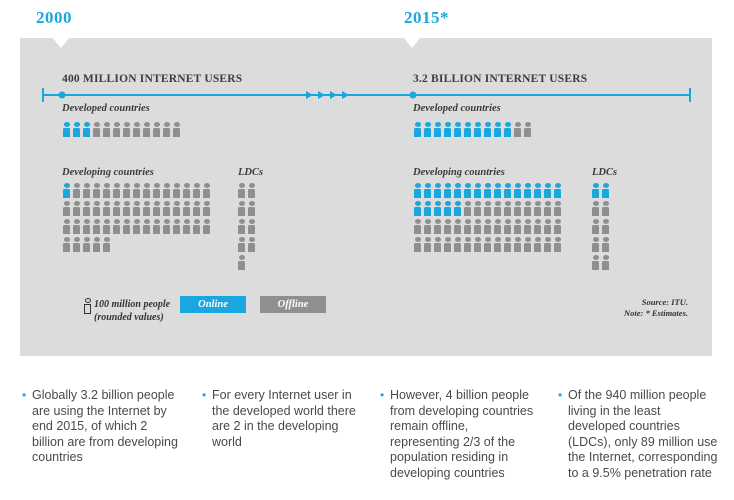 The width and height of the screenshot is (734, 500). I want to click on heading-2015: 3.2 BILLION INTERNET USERS, so click(500, 79).